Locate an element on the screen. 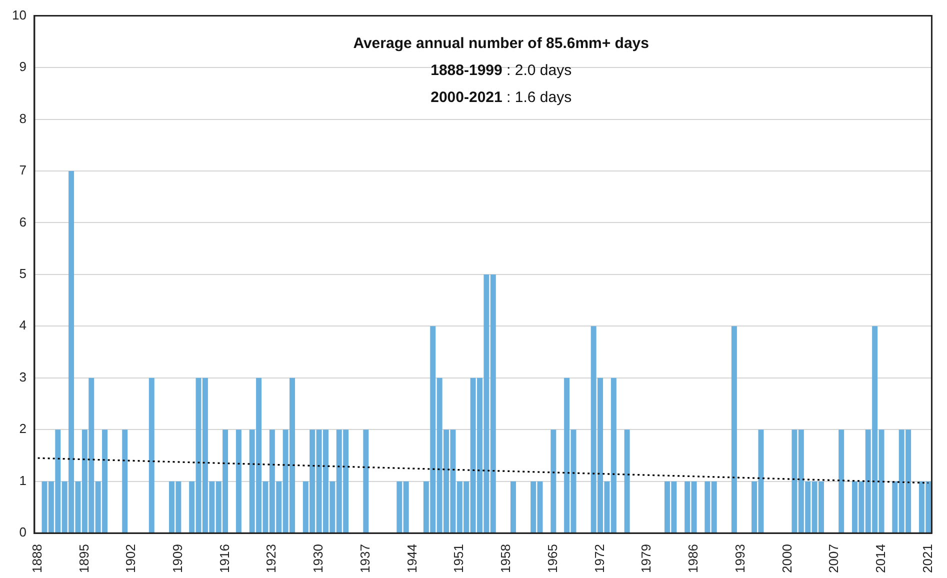 The image size is (947, 578). y-tick-label: 0 is located at coordinates (22, 532).